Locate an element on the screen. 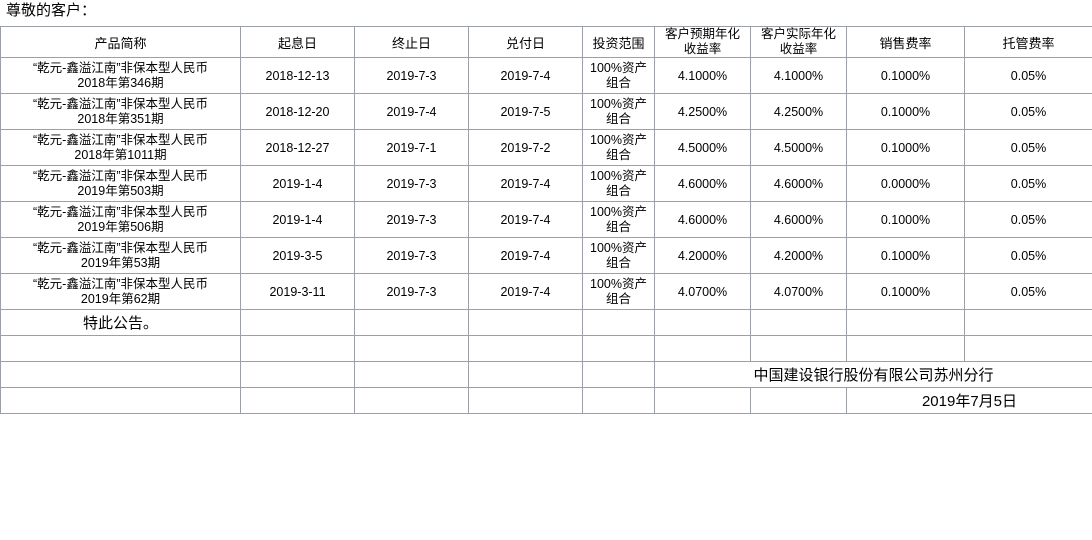 The width and height of the screenshot is (1092, 540). column-header-expected-rate-line1: 客户预期年化 is located at coordinates (702, 34).